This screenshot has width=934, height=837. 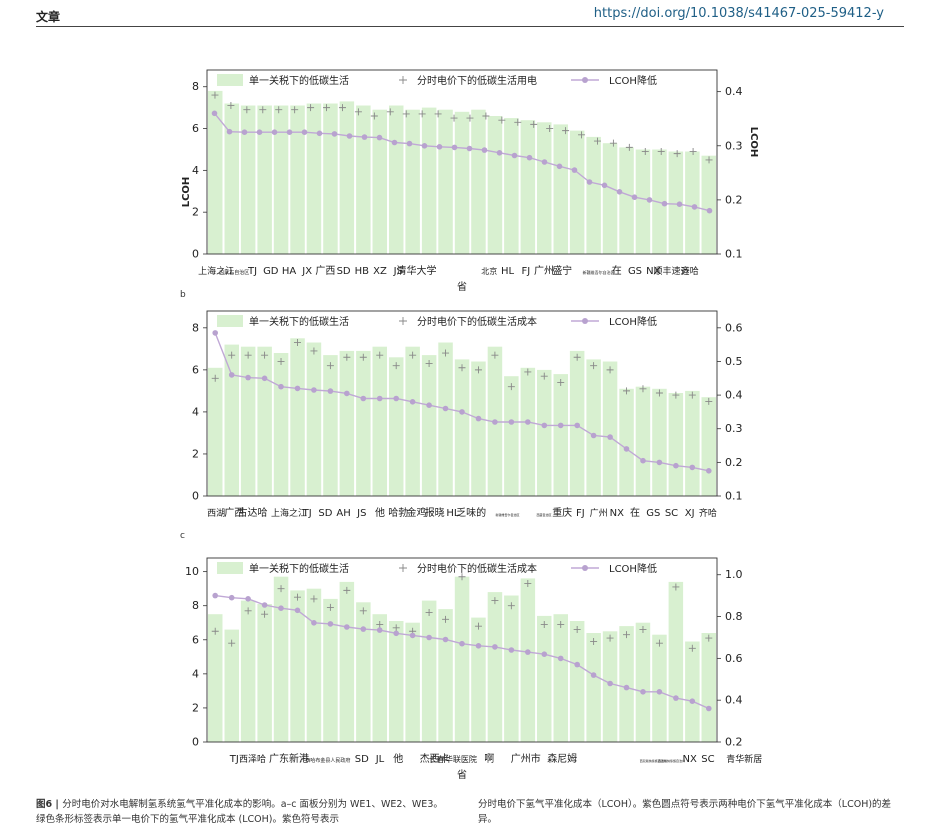 What do you see at coordinates (307, 513) in the screenshot?
I see `x-tick-label: TJ` at bounding box center [307, 513].